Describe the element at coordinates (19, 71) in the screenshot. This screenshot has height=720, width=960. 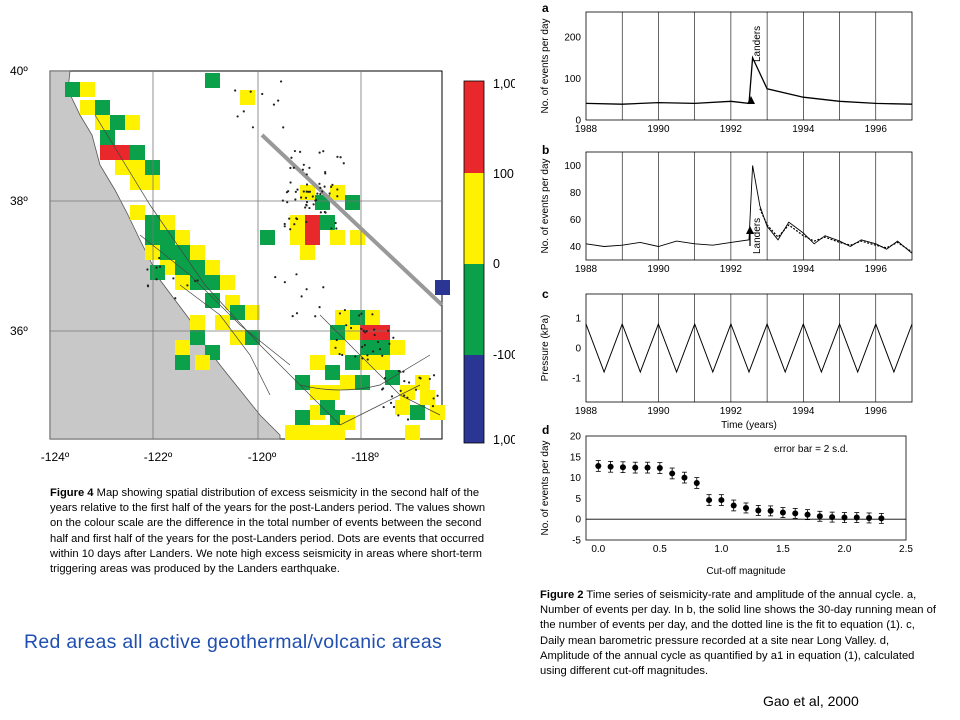
I see `lat-label-40: 40º` at that location.